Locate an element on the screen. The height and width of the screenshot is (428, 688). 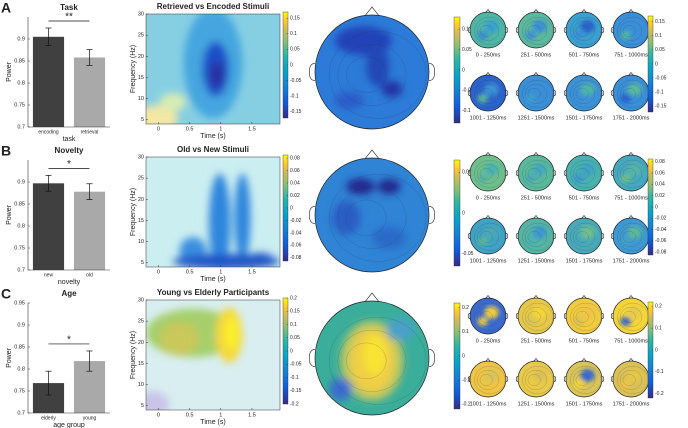
y-tick-label: 30 is located at coordinates (141, 157).